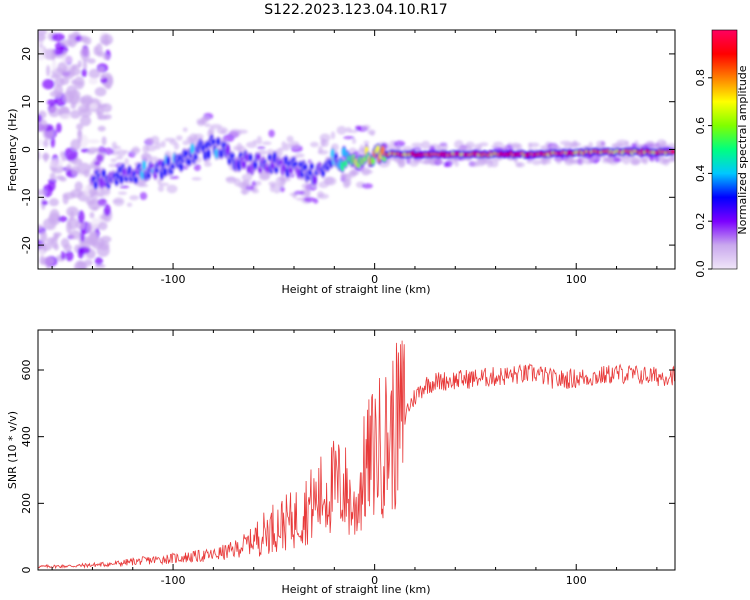  I want to click on snr-ylabel: SNR (10 * v/v), so click(12, 450).